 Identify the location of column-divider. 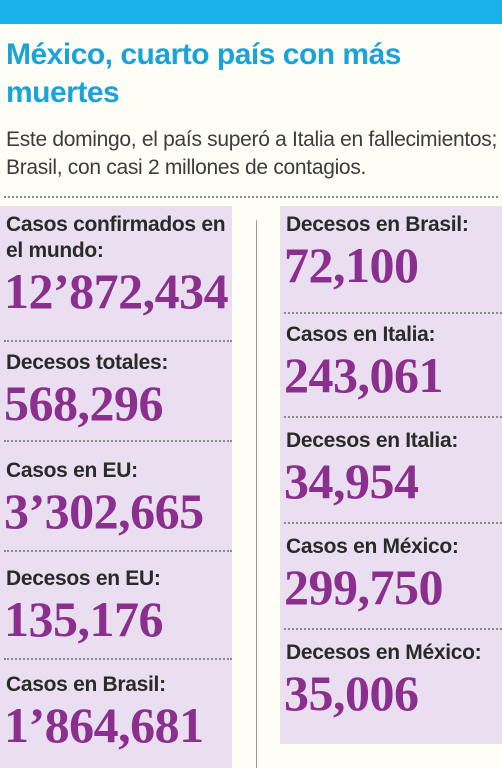
(256, 494).